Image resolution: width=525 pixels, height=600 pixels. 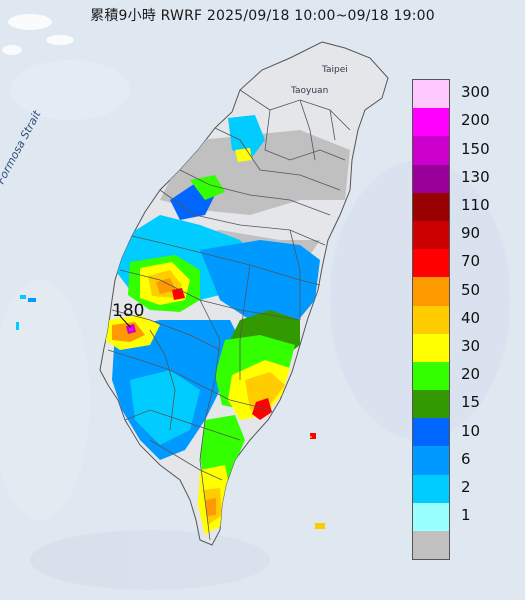 I want to click on rain-area-20mm-hills, so click(x=207, y=187).